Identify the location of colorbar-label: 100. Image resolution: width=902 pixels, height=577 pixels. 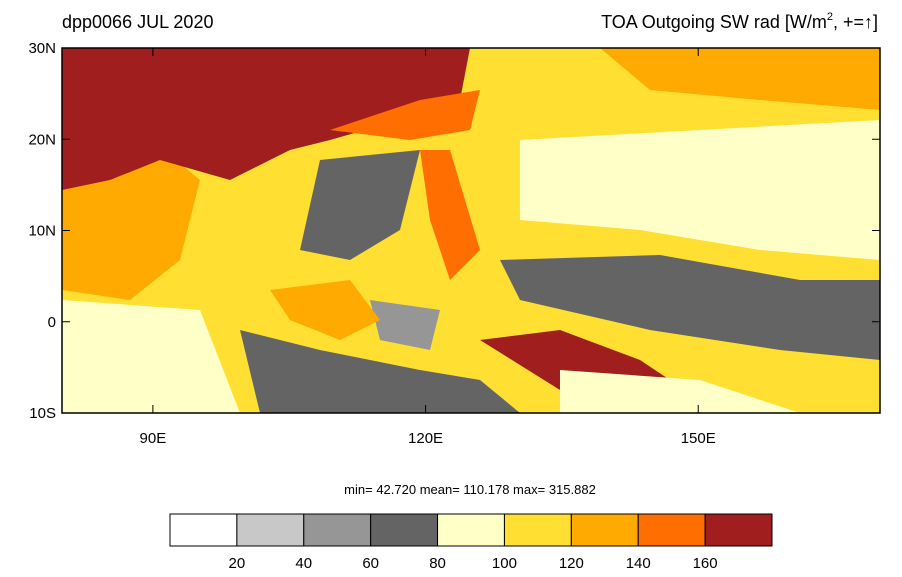
(504, 563).